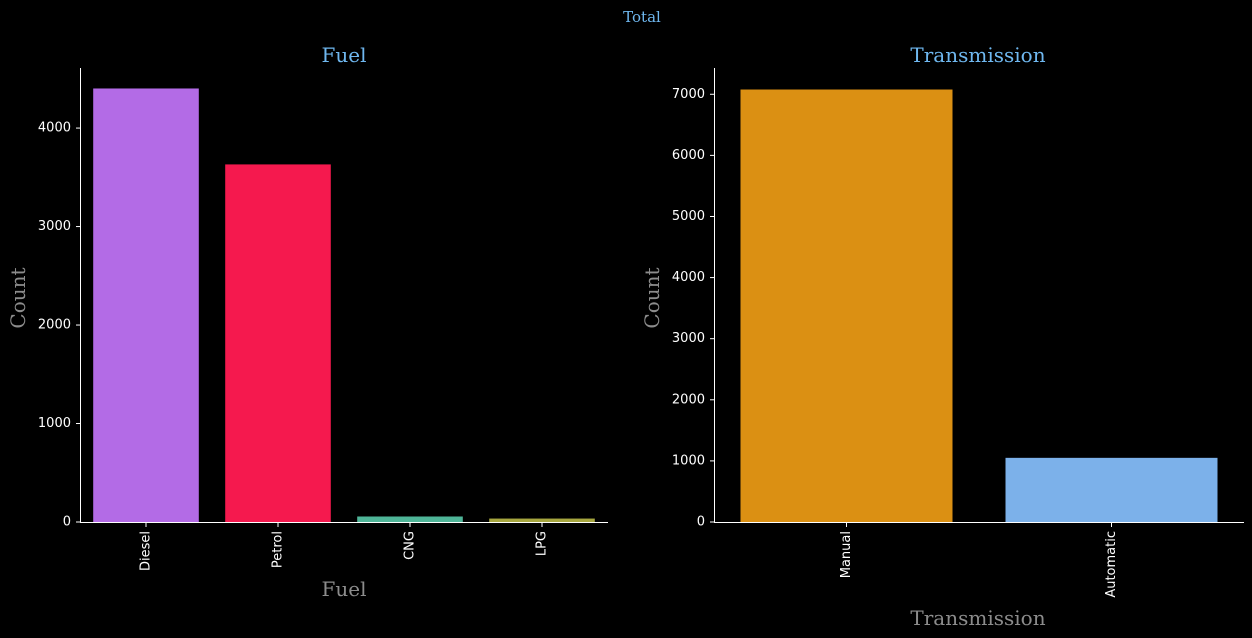  Describe the element at coordinates (410, 545) in the screenshot. I see `fuel-x-tick-label-cng: CNG` at that location.